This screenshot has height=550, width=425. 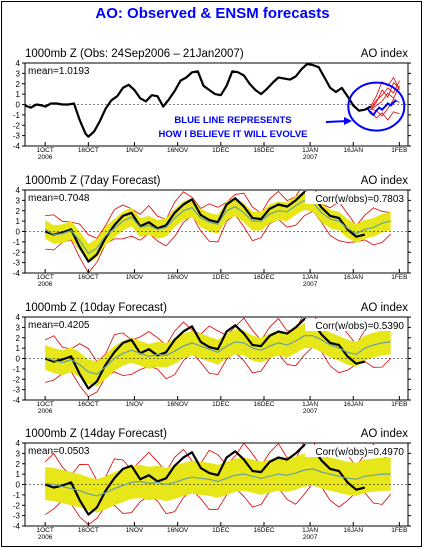 I want to click on mean-label: mean=0.7048, so click(x=59, y=198).